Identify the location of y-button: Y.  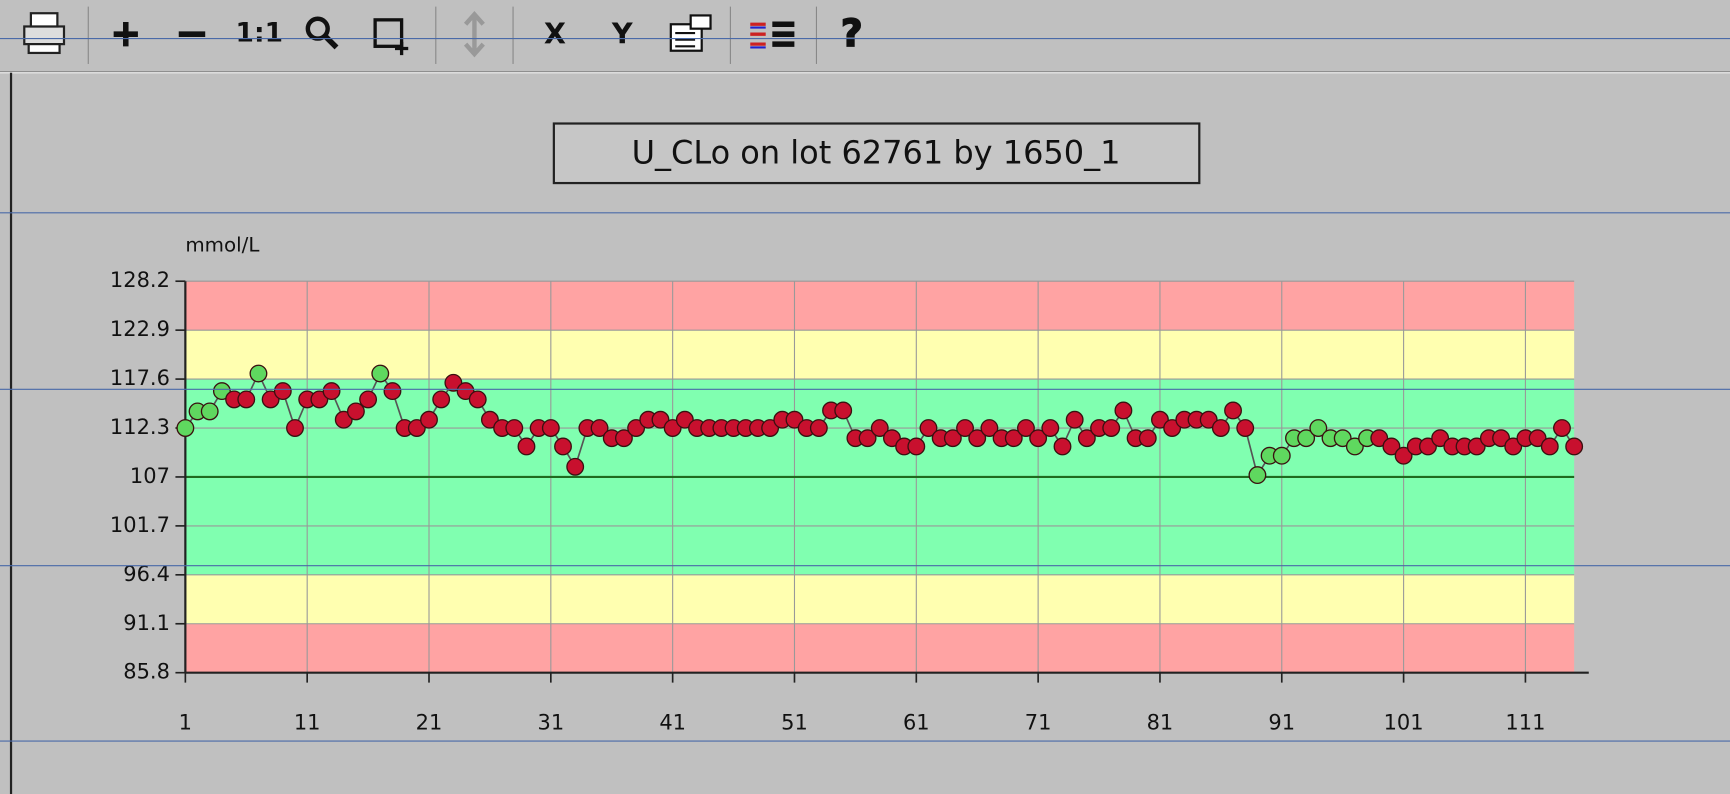
(622, 33).